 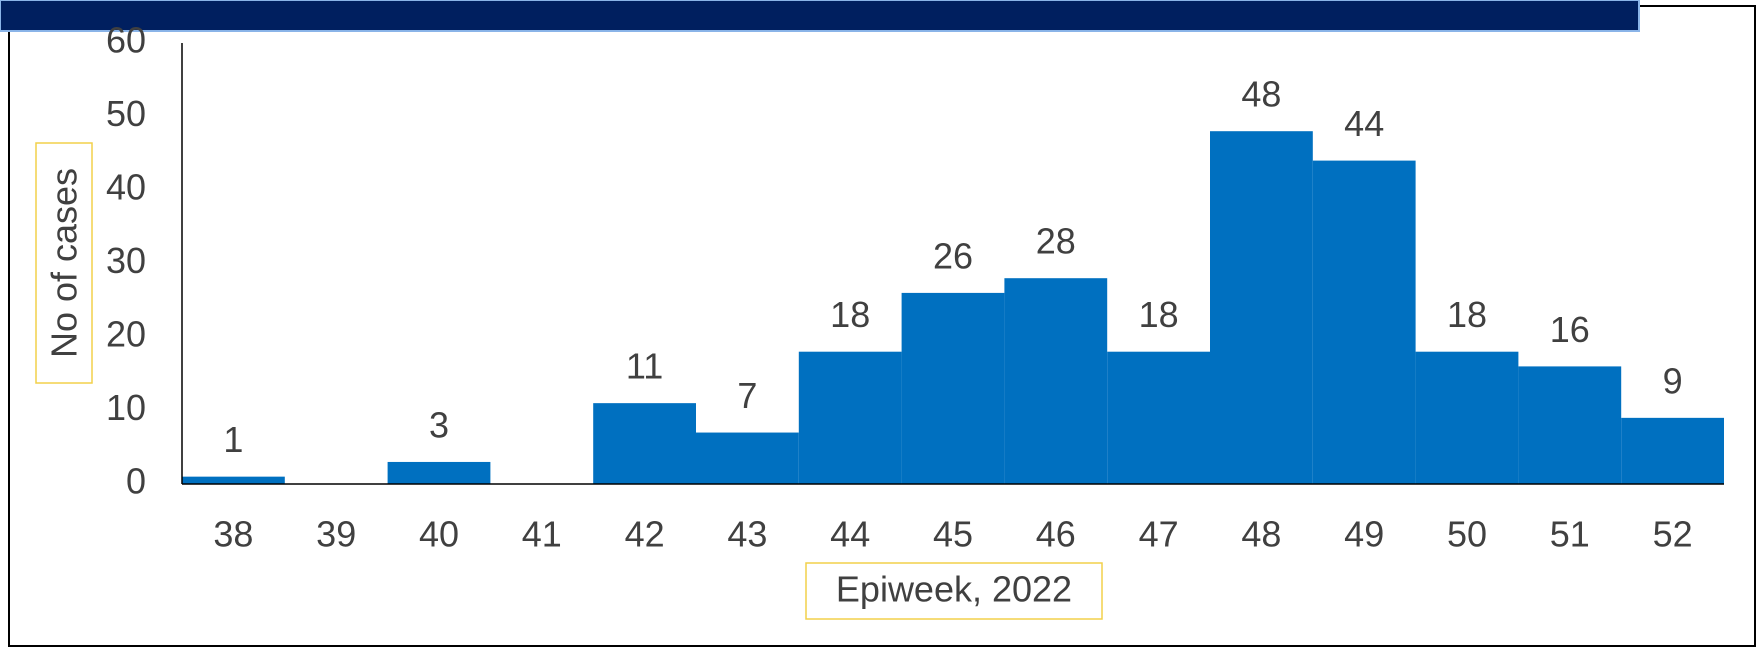 What do you see at coordinates (1570, 329) in the screenshot?
I see `data-label: 16` at bounding box center [1570, 329].